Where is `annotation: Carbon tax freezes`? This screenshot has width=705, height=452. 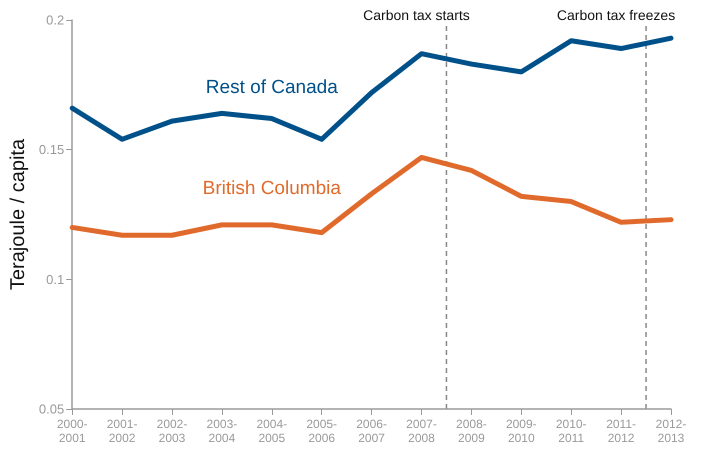
annotation: Carbon tax freezes is located at coordinates (616, 15).